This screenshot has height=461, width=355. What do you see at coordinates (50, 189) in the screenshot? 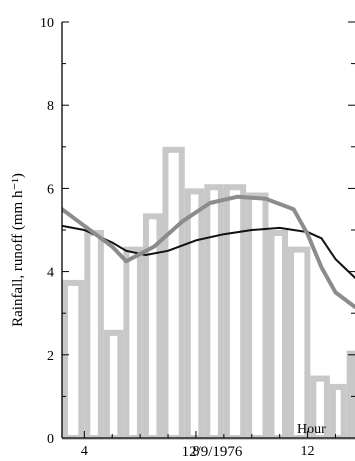
I see `y-tick-label: 6` at bounding box center [50, 189].